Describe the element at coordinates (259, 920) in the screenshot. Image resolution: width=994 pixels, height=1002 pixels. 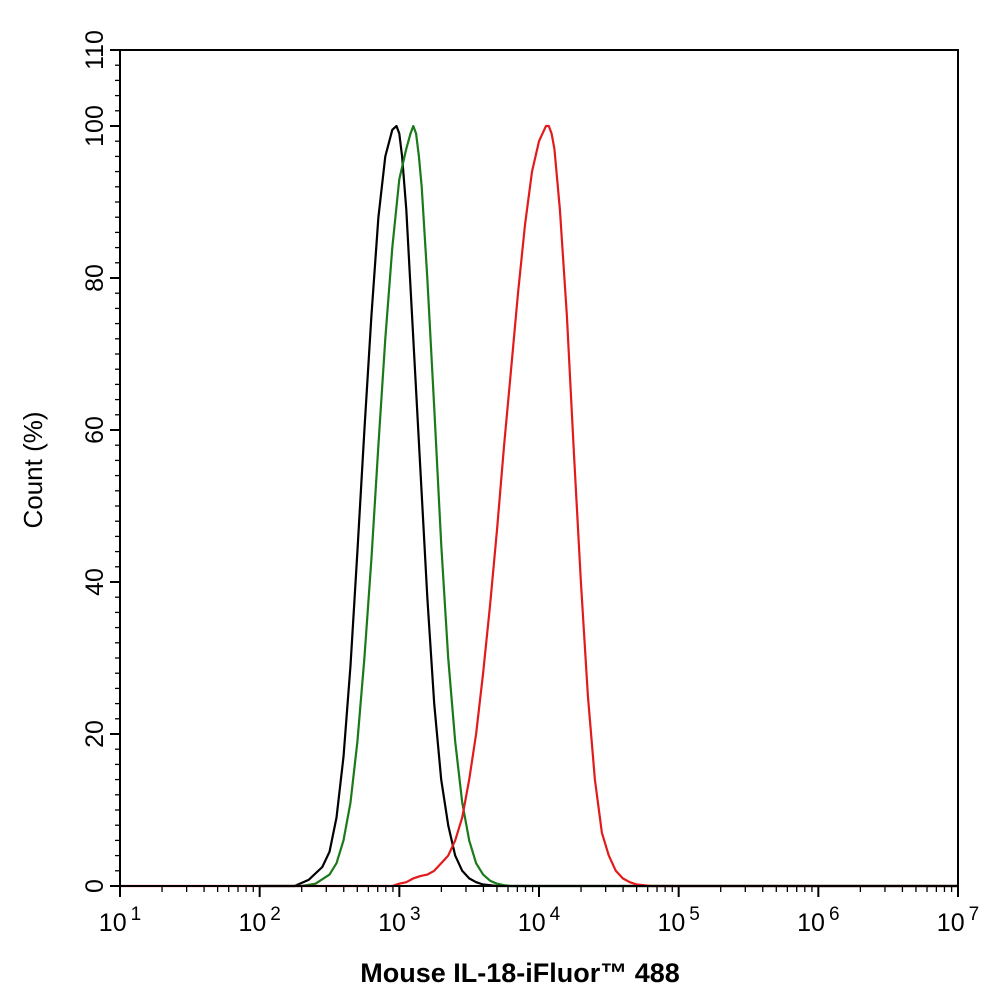
I see `x-tick-label: 10 2` at that location.